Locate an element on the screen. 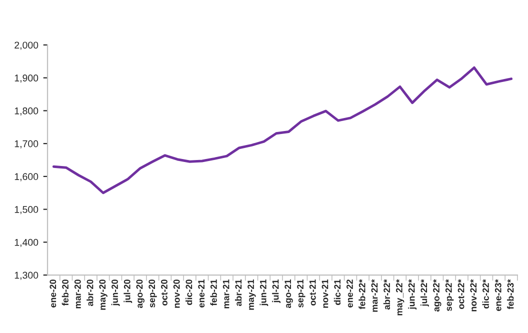 This screenshot has height=333, width=528. x-tick-label: ago-21 is located at coordinates (288, 293).